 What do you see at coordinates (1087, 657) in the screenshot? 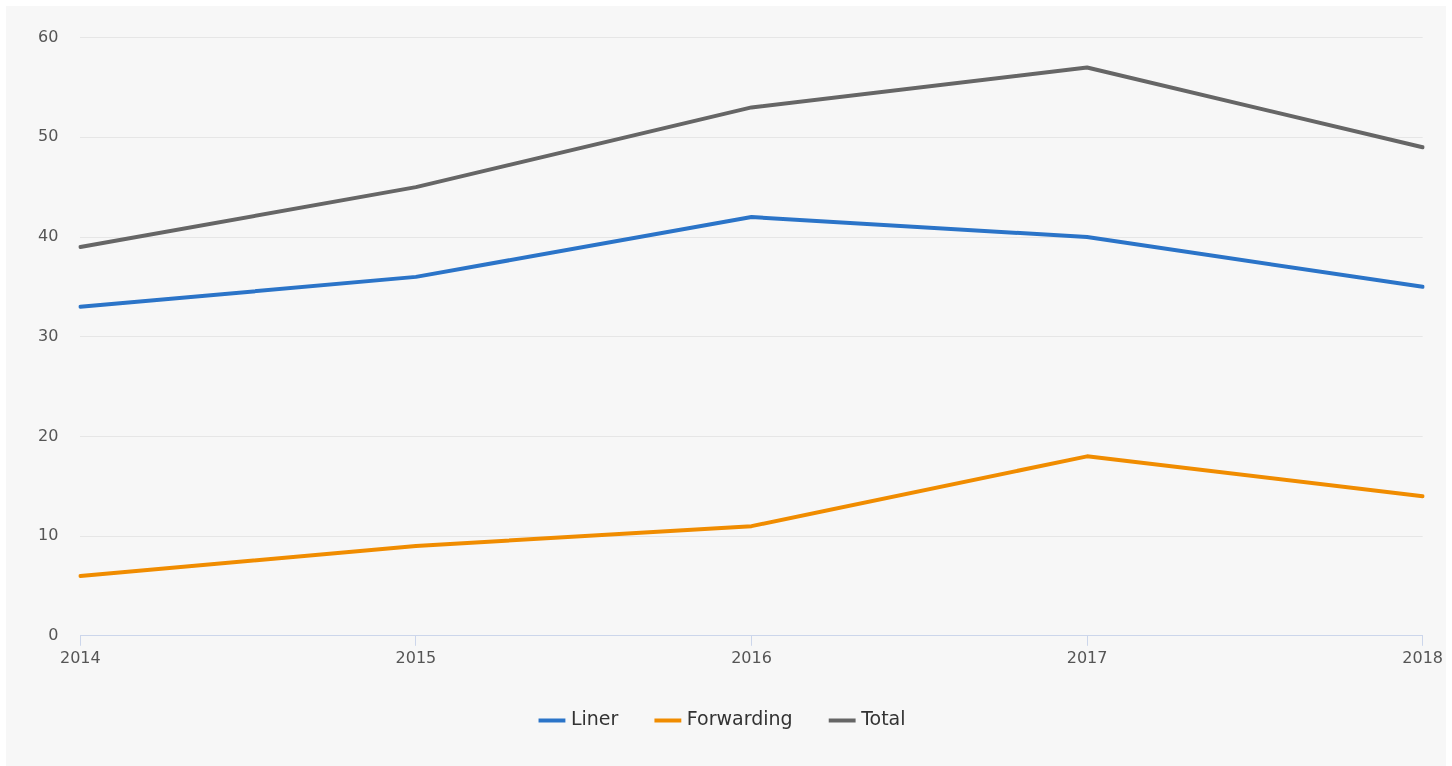
I see `x-tick-label: 2017` at bounding box center [1087, 657].